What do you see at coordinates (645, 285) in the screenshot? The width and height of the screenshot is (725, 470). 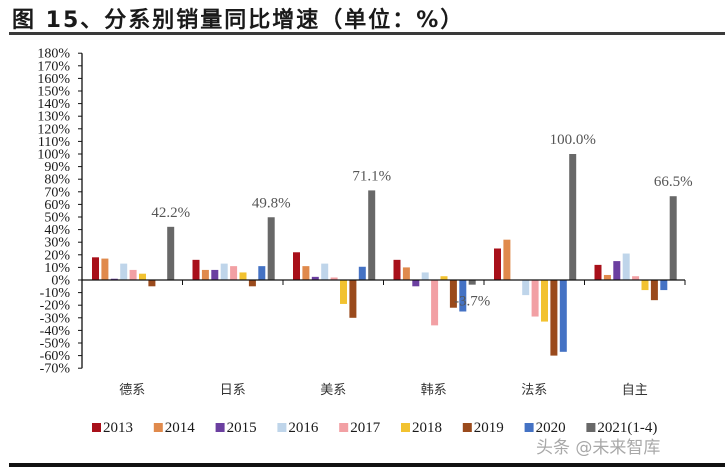 I see `bar-2018-自主` at bounding box center [645, 285].